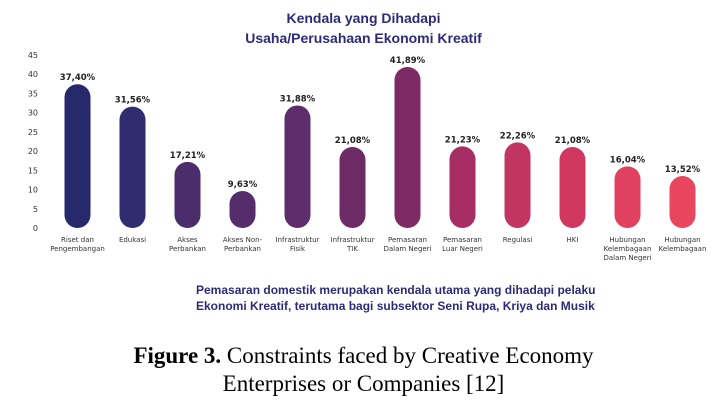  I want to click on y-tick-label: 5, so click(35, 209).